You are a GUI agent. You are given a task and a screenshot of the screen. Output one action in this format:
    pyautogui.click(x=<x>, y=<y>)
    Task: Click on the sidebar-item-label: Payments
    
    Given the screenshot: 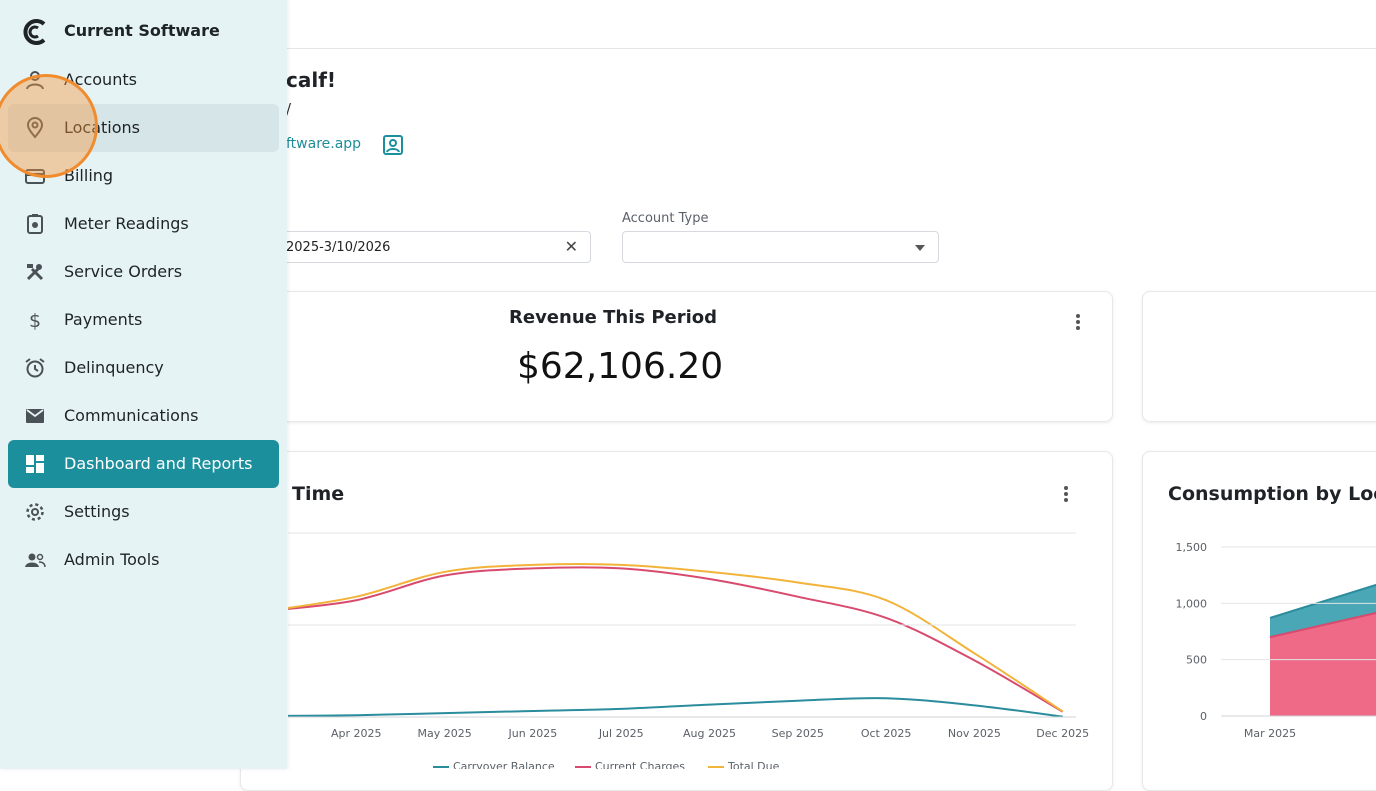 What is the action you would take?
    pyautogui.click(x=103, y=319)
    